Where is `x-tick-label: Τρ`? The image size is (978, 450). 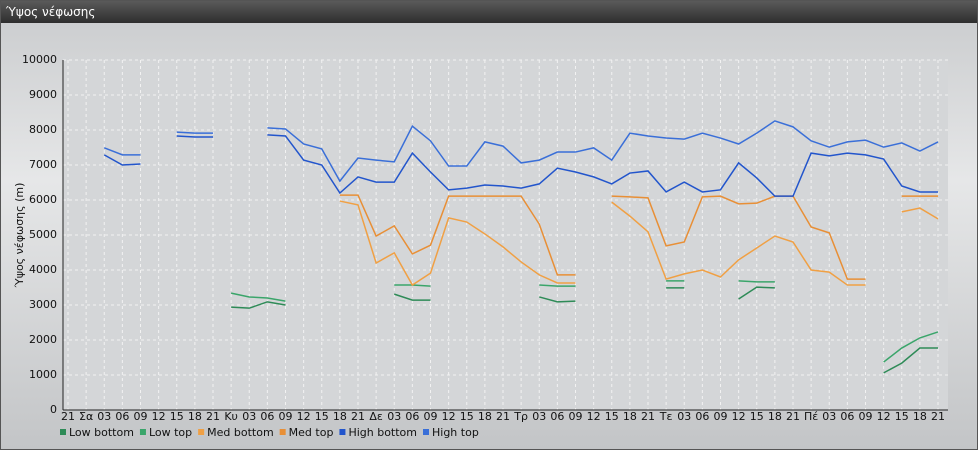
x-tick-label: Τρ is located at coordinates (520, 416).